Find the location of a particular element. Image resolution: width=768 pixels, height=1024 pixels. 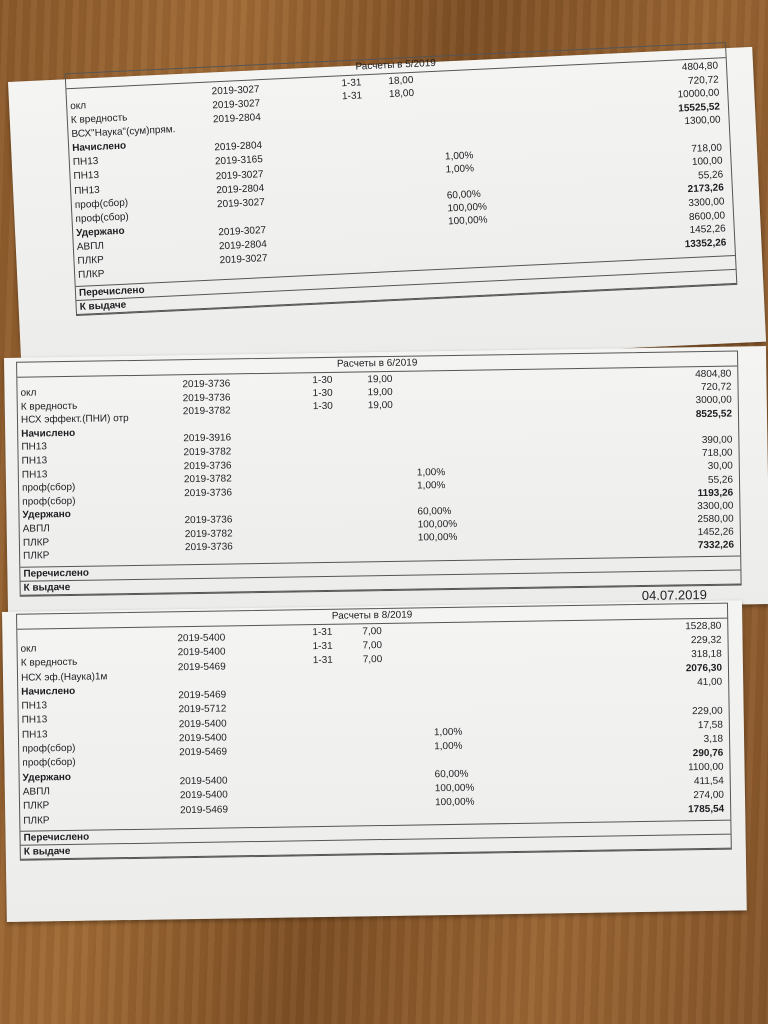

amount-cell: 4804,80 is located at coordinates (700, 67).